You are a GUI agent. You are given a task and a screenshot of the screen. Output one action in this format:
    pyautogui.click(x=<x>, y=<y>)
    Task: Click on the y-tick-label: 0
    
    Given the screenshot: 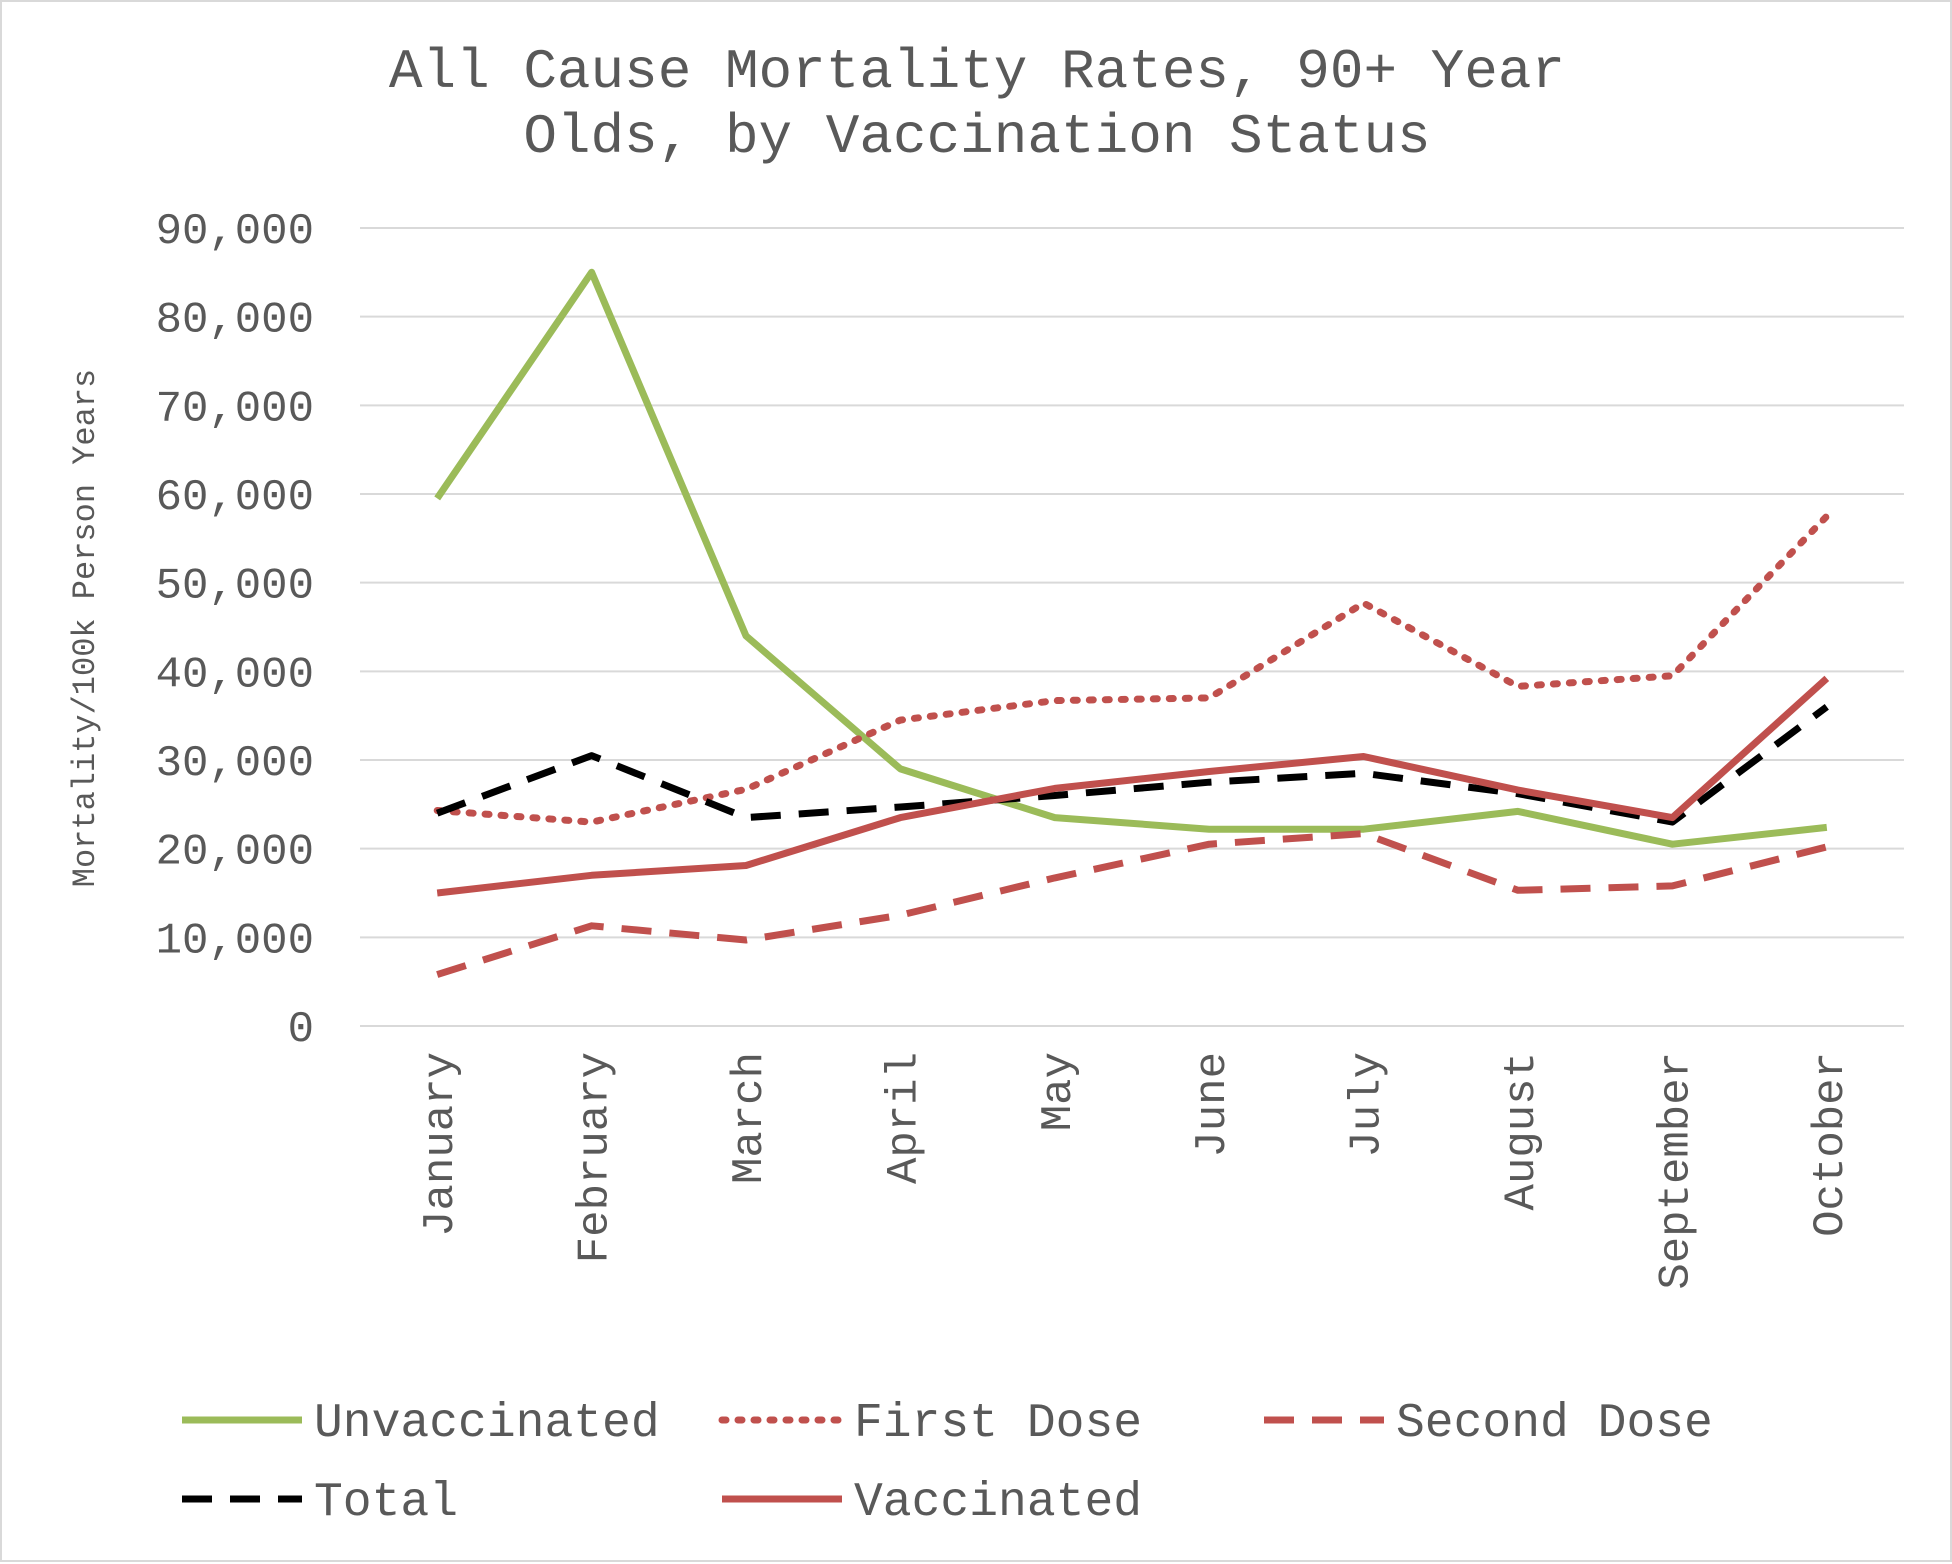 What is the action you would take?
    pyautogui.click(x=301, y=1030)
    